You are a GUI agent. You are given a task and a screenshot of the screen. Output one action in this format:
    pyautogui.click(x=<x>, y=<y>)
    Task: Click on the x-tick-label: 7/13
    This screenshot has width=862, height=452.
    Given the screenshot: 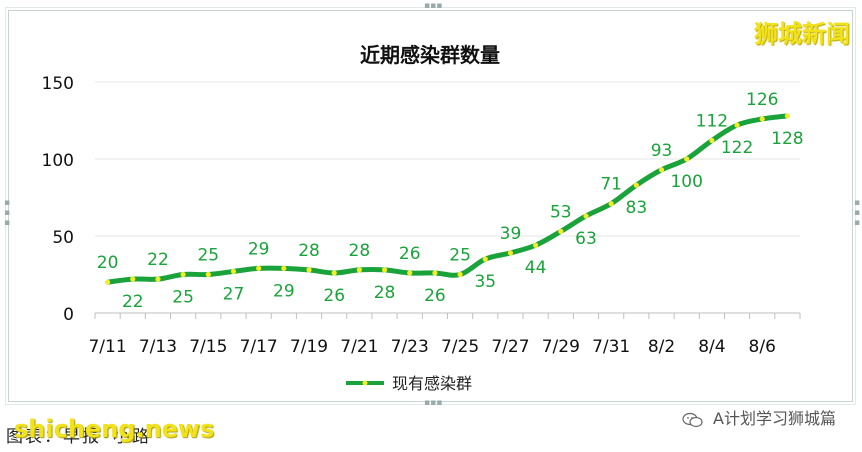 What is the action you would take?
    pyautogui.click(x=158, y=347)
    